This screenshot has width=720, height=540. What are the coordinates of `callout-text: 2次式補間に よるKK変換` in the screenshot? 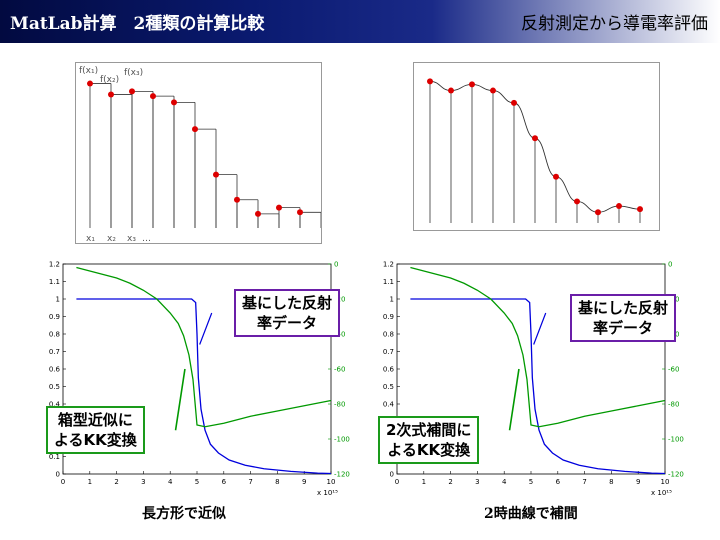 It's located at (429, 440).